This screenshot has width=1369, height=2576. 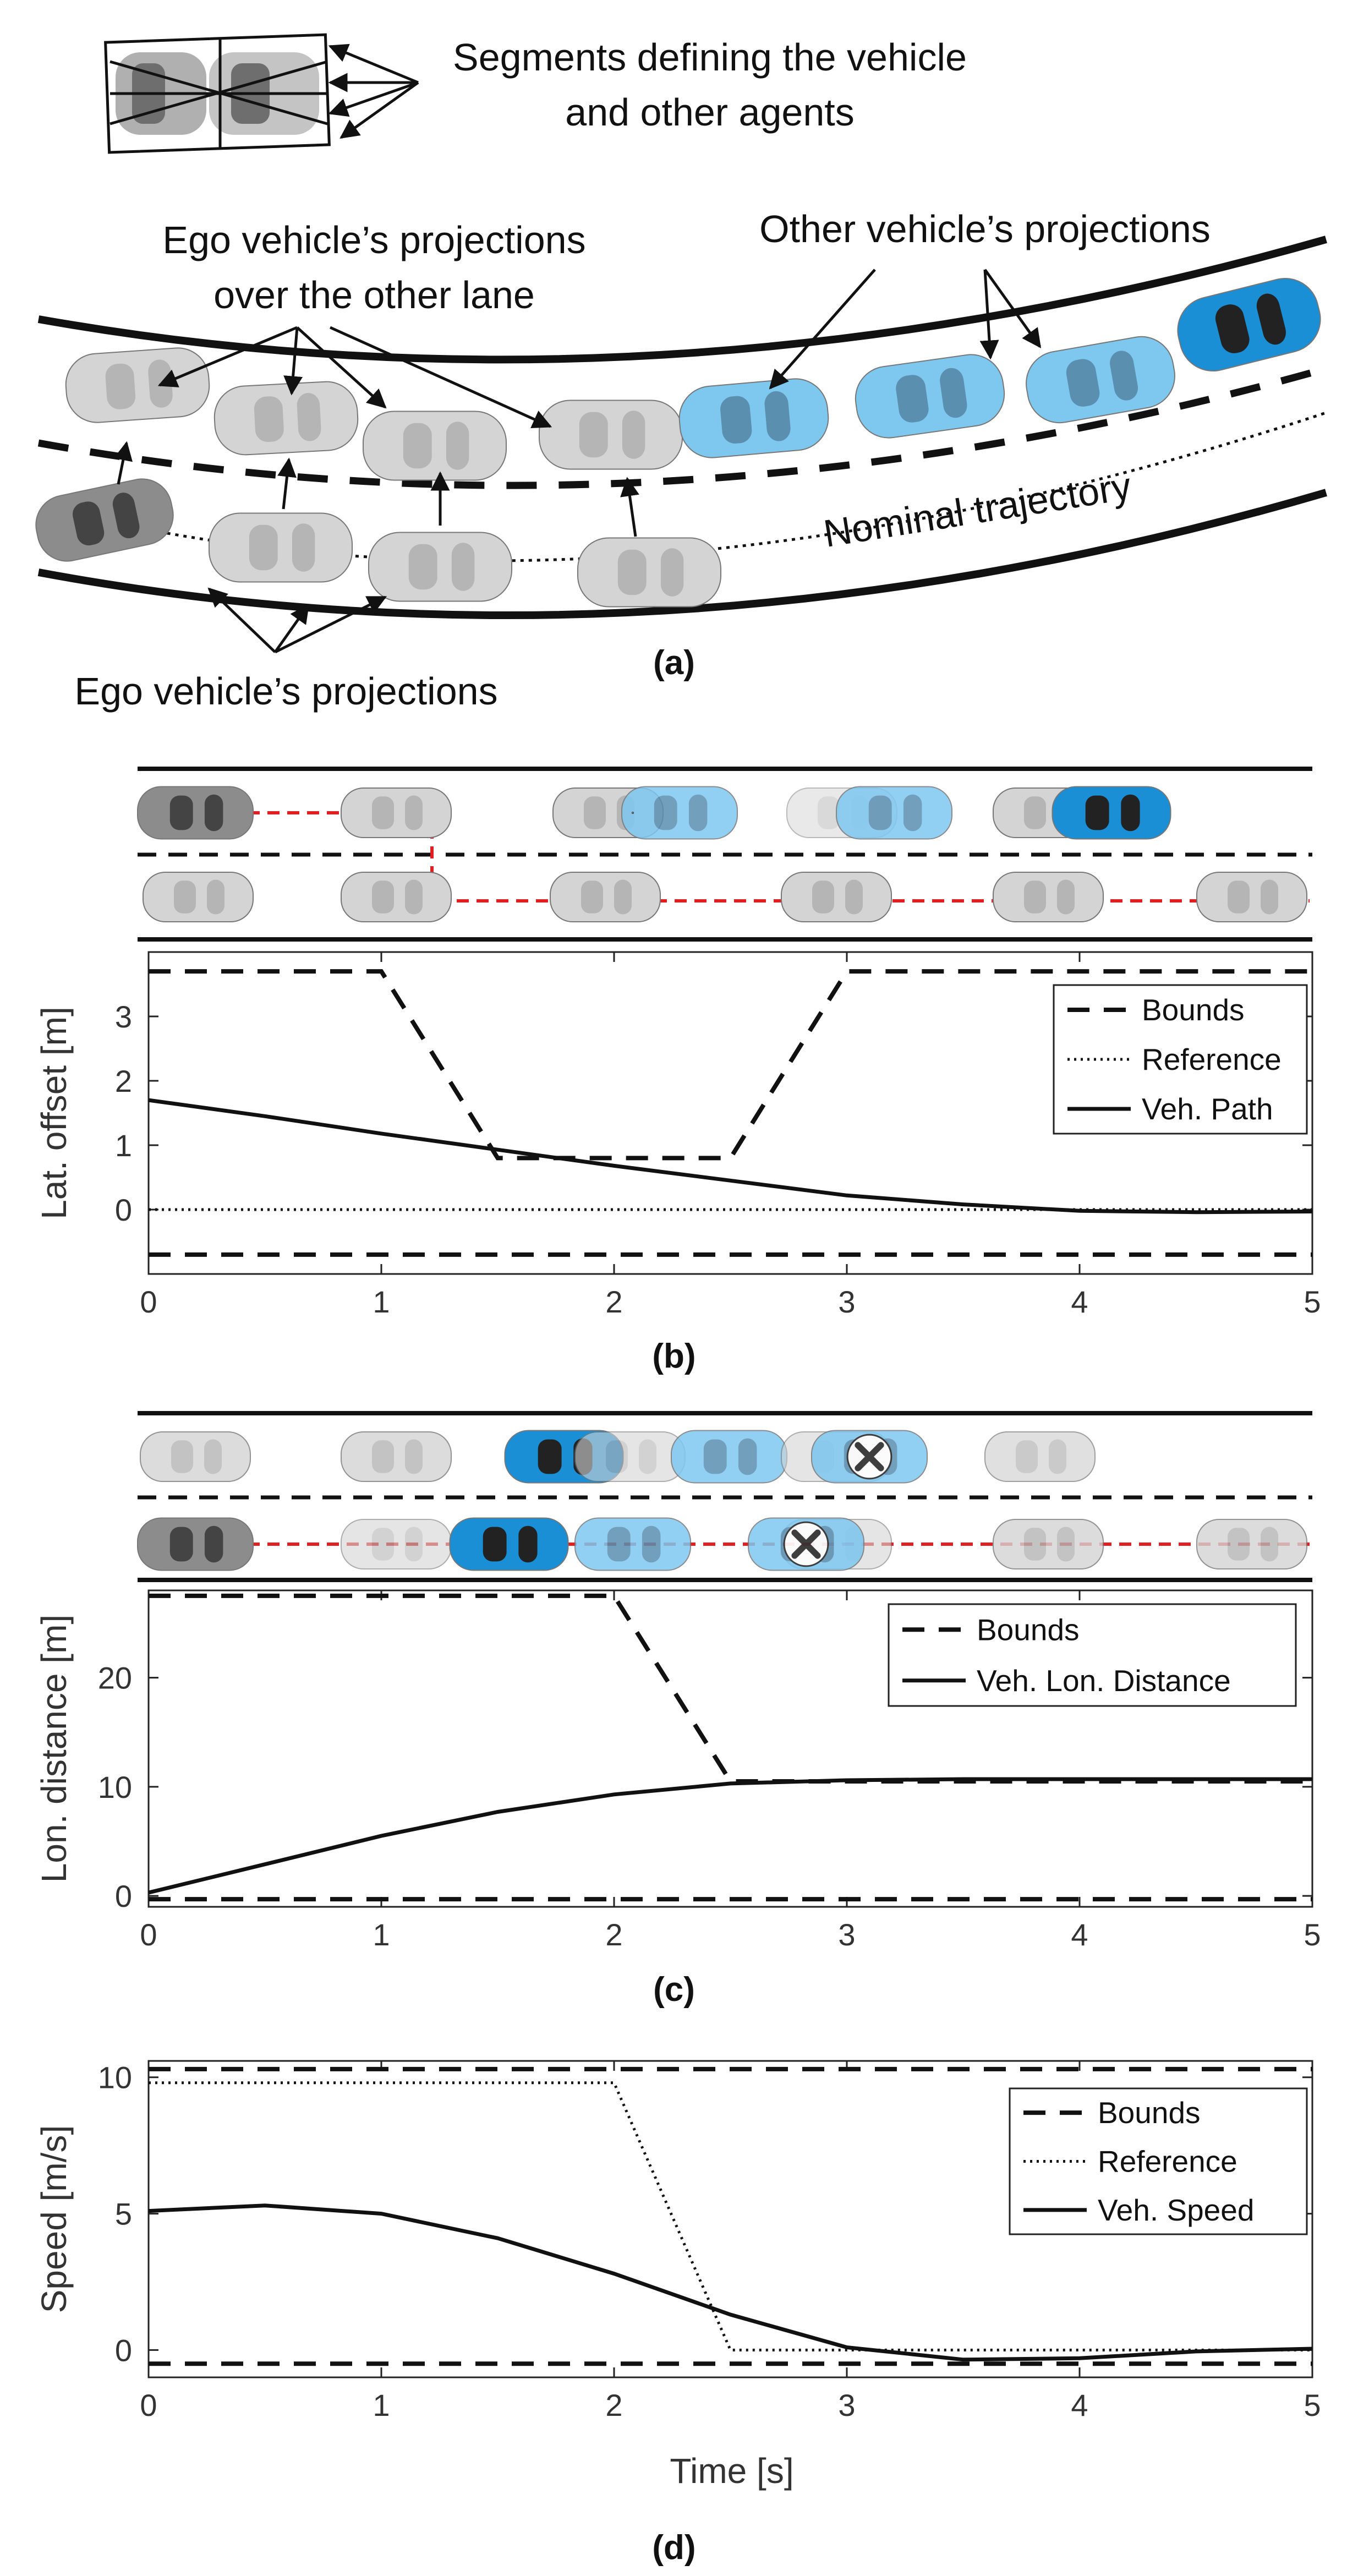 What do you see at coordinates (730, 1156) in the screenshot?
I see `series-line-veh-path` at bounding box center [730, 1156].